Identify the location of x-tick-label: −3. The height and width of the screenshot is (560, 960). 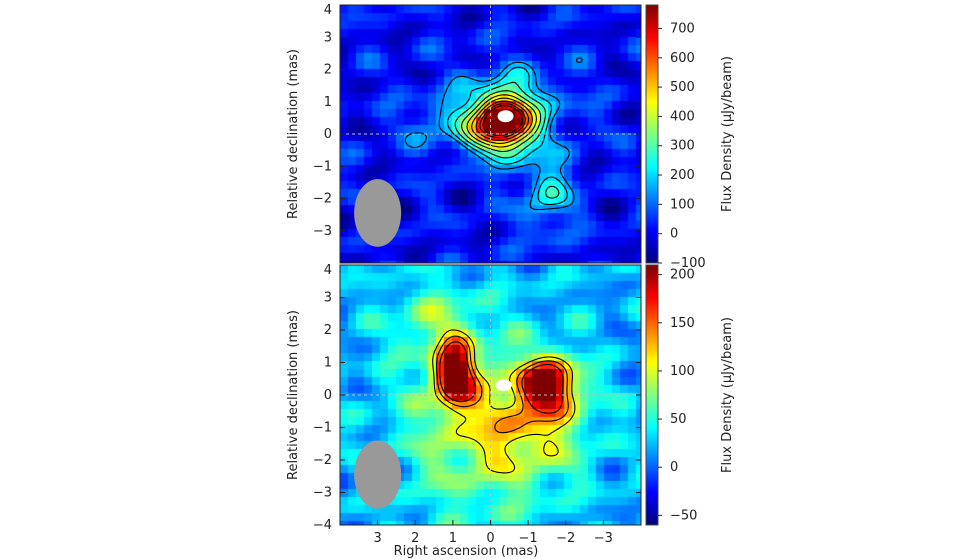
(603, 538).